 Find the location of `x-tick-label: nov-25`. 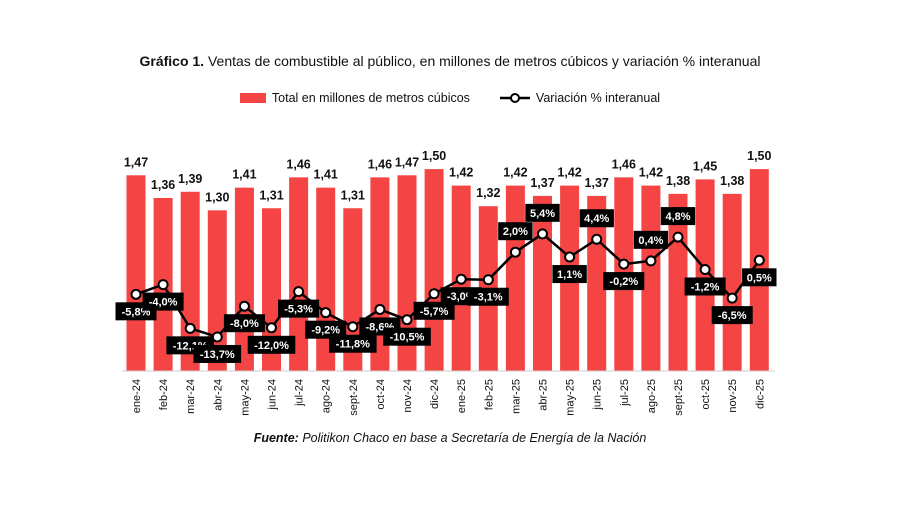

x-tick-label: nov-25 is located at coordinates (733, 396).